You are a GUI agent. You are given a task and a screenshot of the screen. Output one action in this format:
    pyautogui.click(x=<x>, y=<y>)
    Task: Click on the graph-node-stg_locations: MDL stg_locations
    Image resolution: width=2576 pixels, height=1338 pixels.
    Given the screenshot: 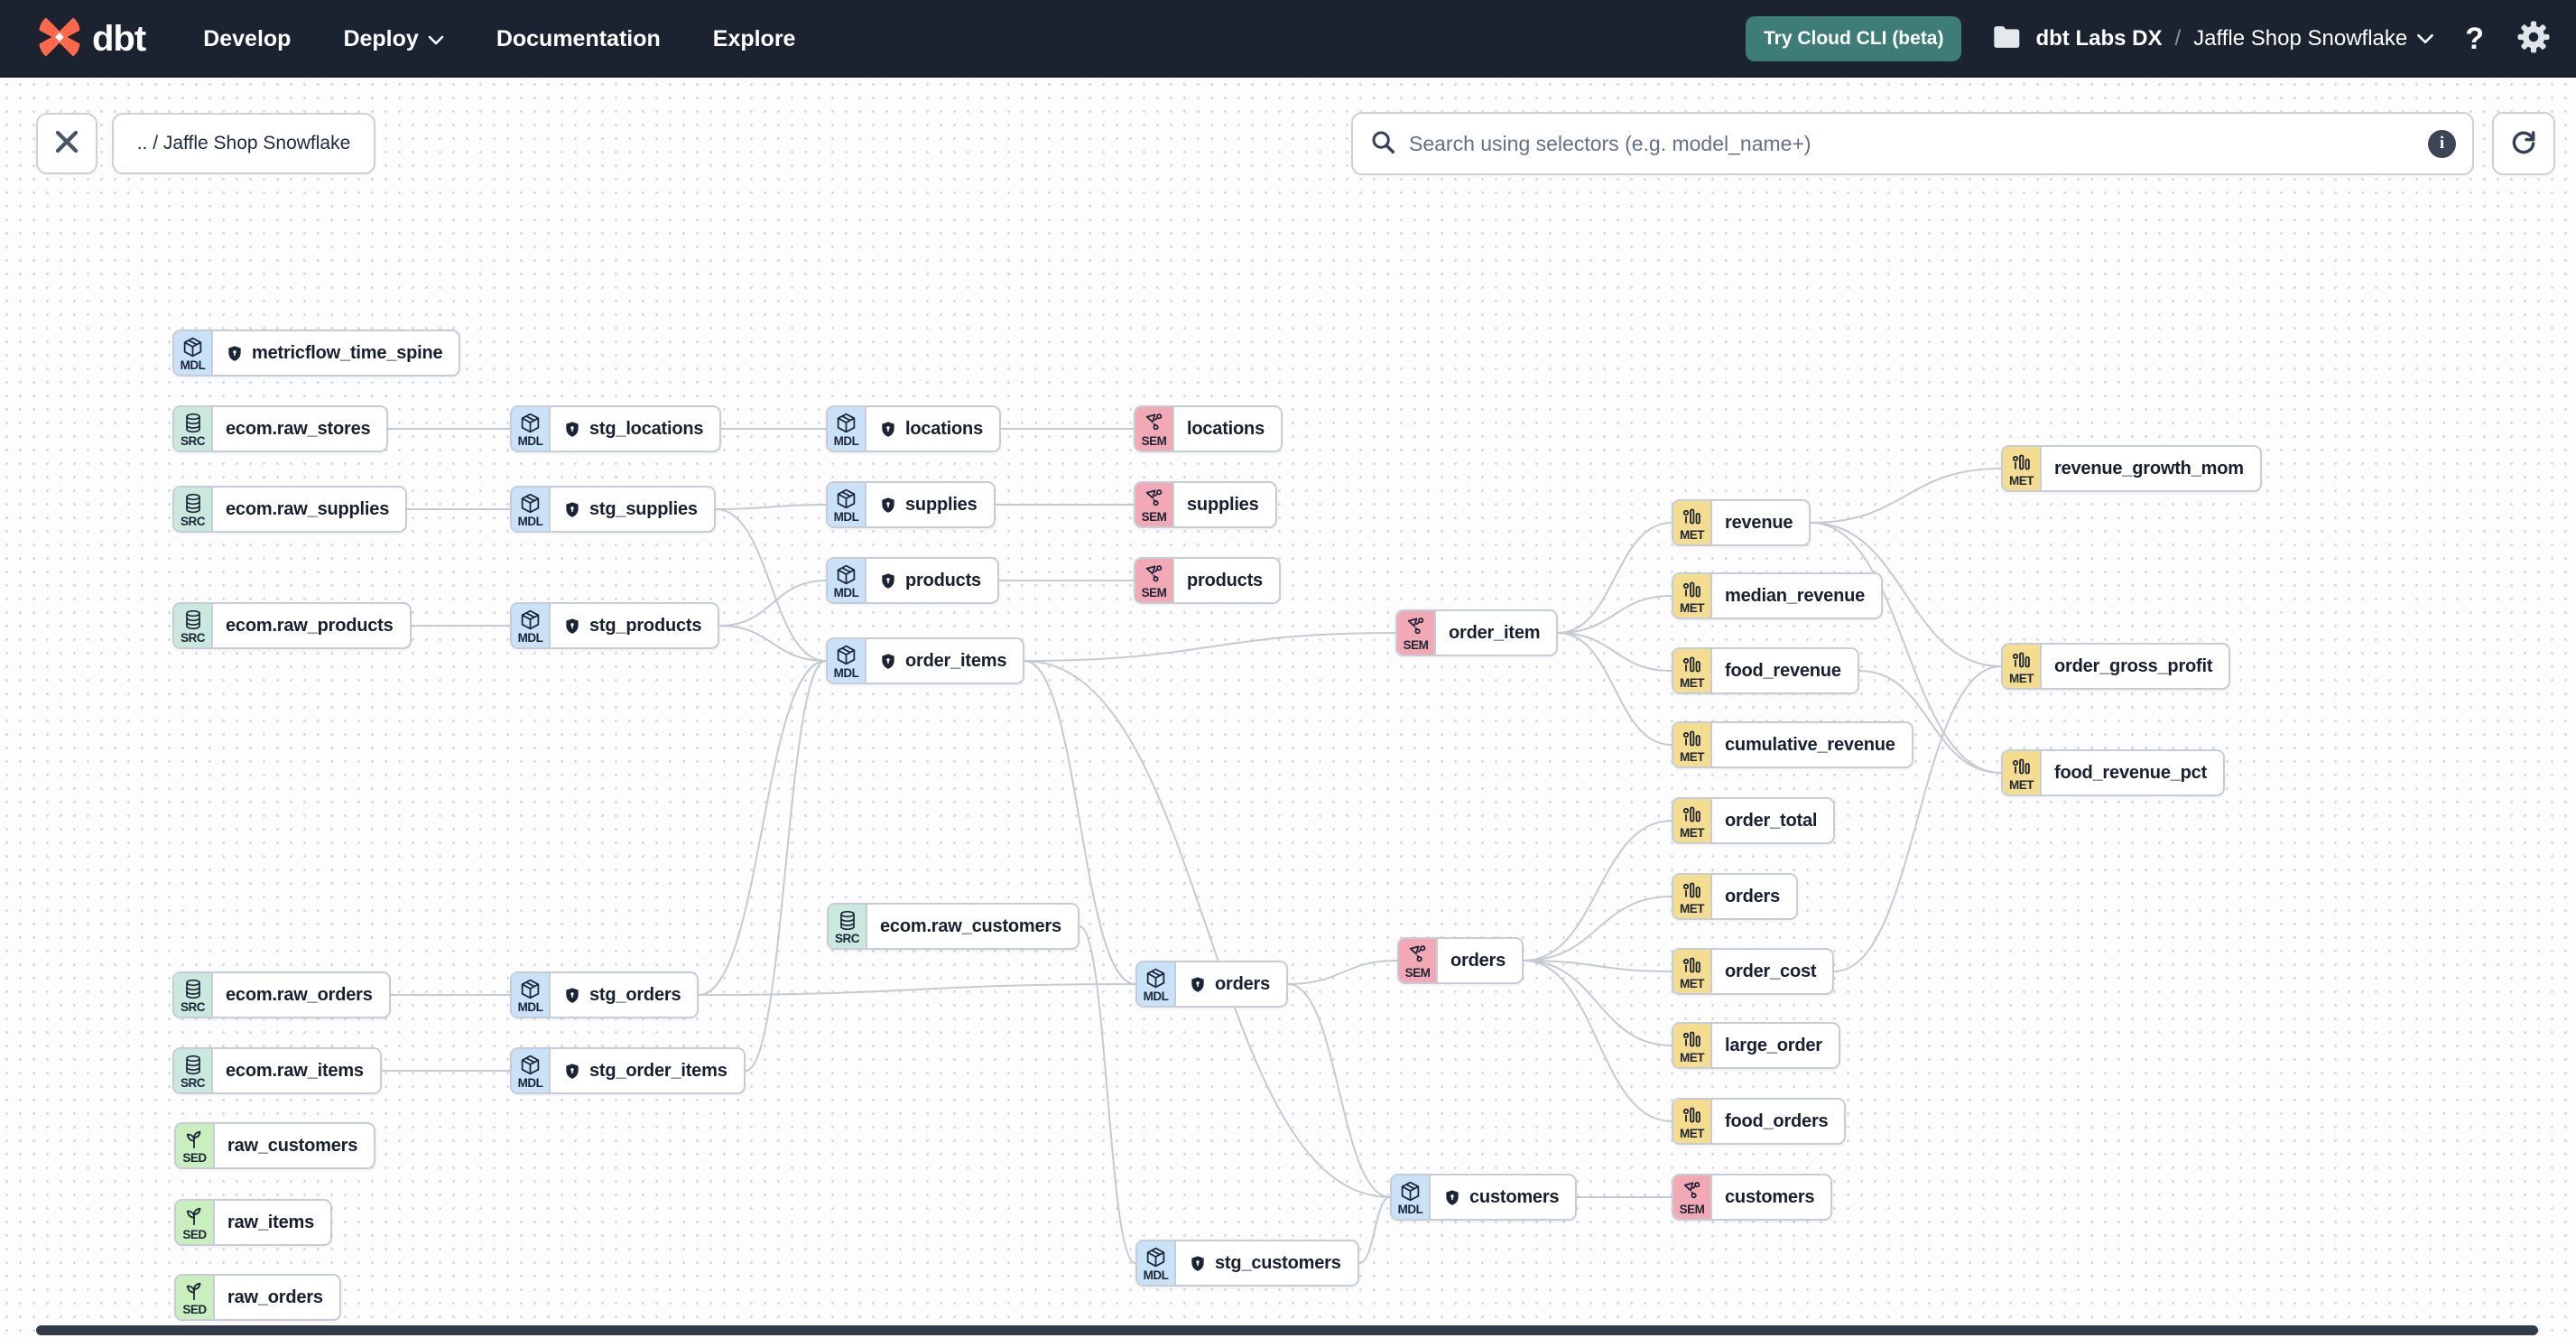 What is the action you would take?
    pyautogui.click(x=616, y=429)
    